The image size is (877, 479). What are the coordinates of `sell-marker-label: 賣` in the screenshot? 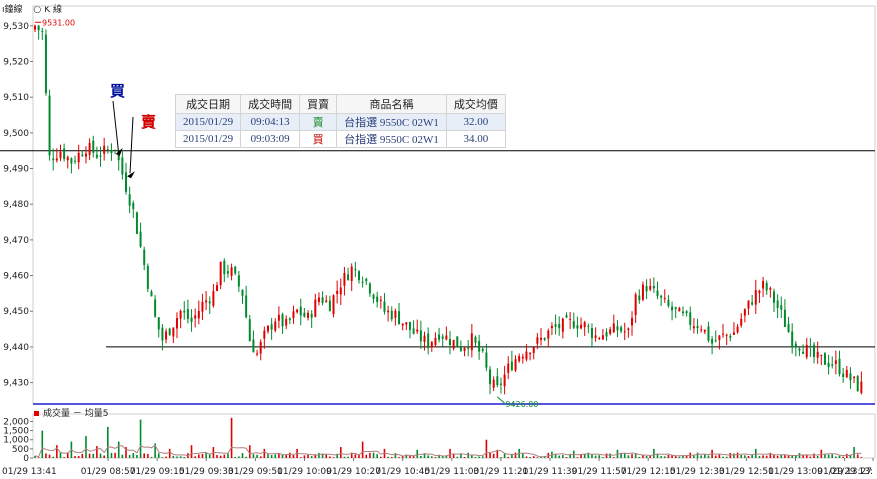 It's located at (149, 122).